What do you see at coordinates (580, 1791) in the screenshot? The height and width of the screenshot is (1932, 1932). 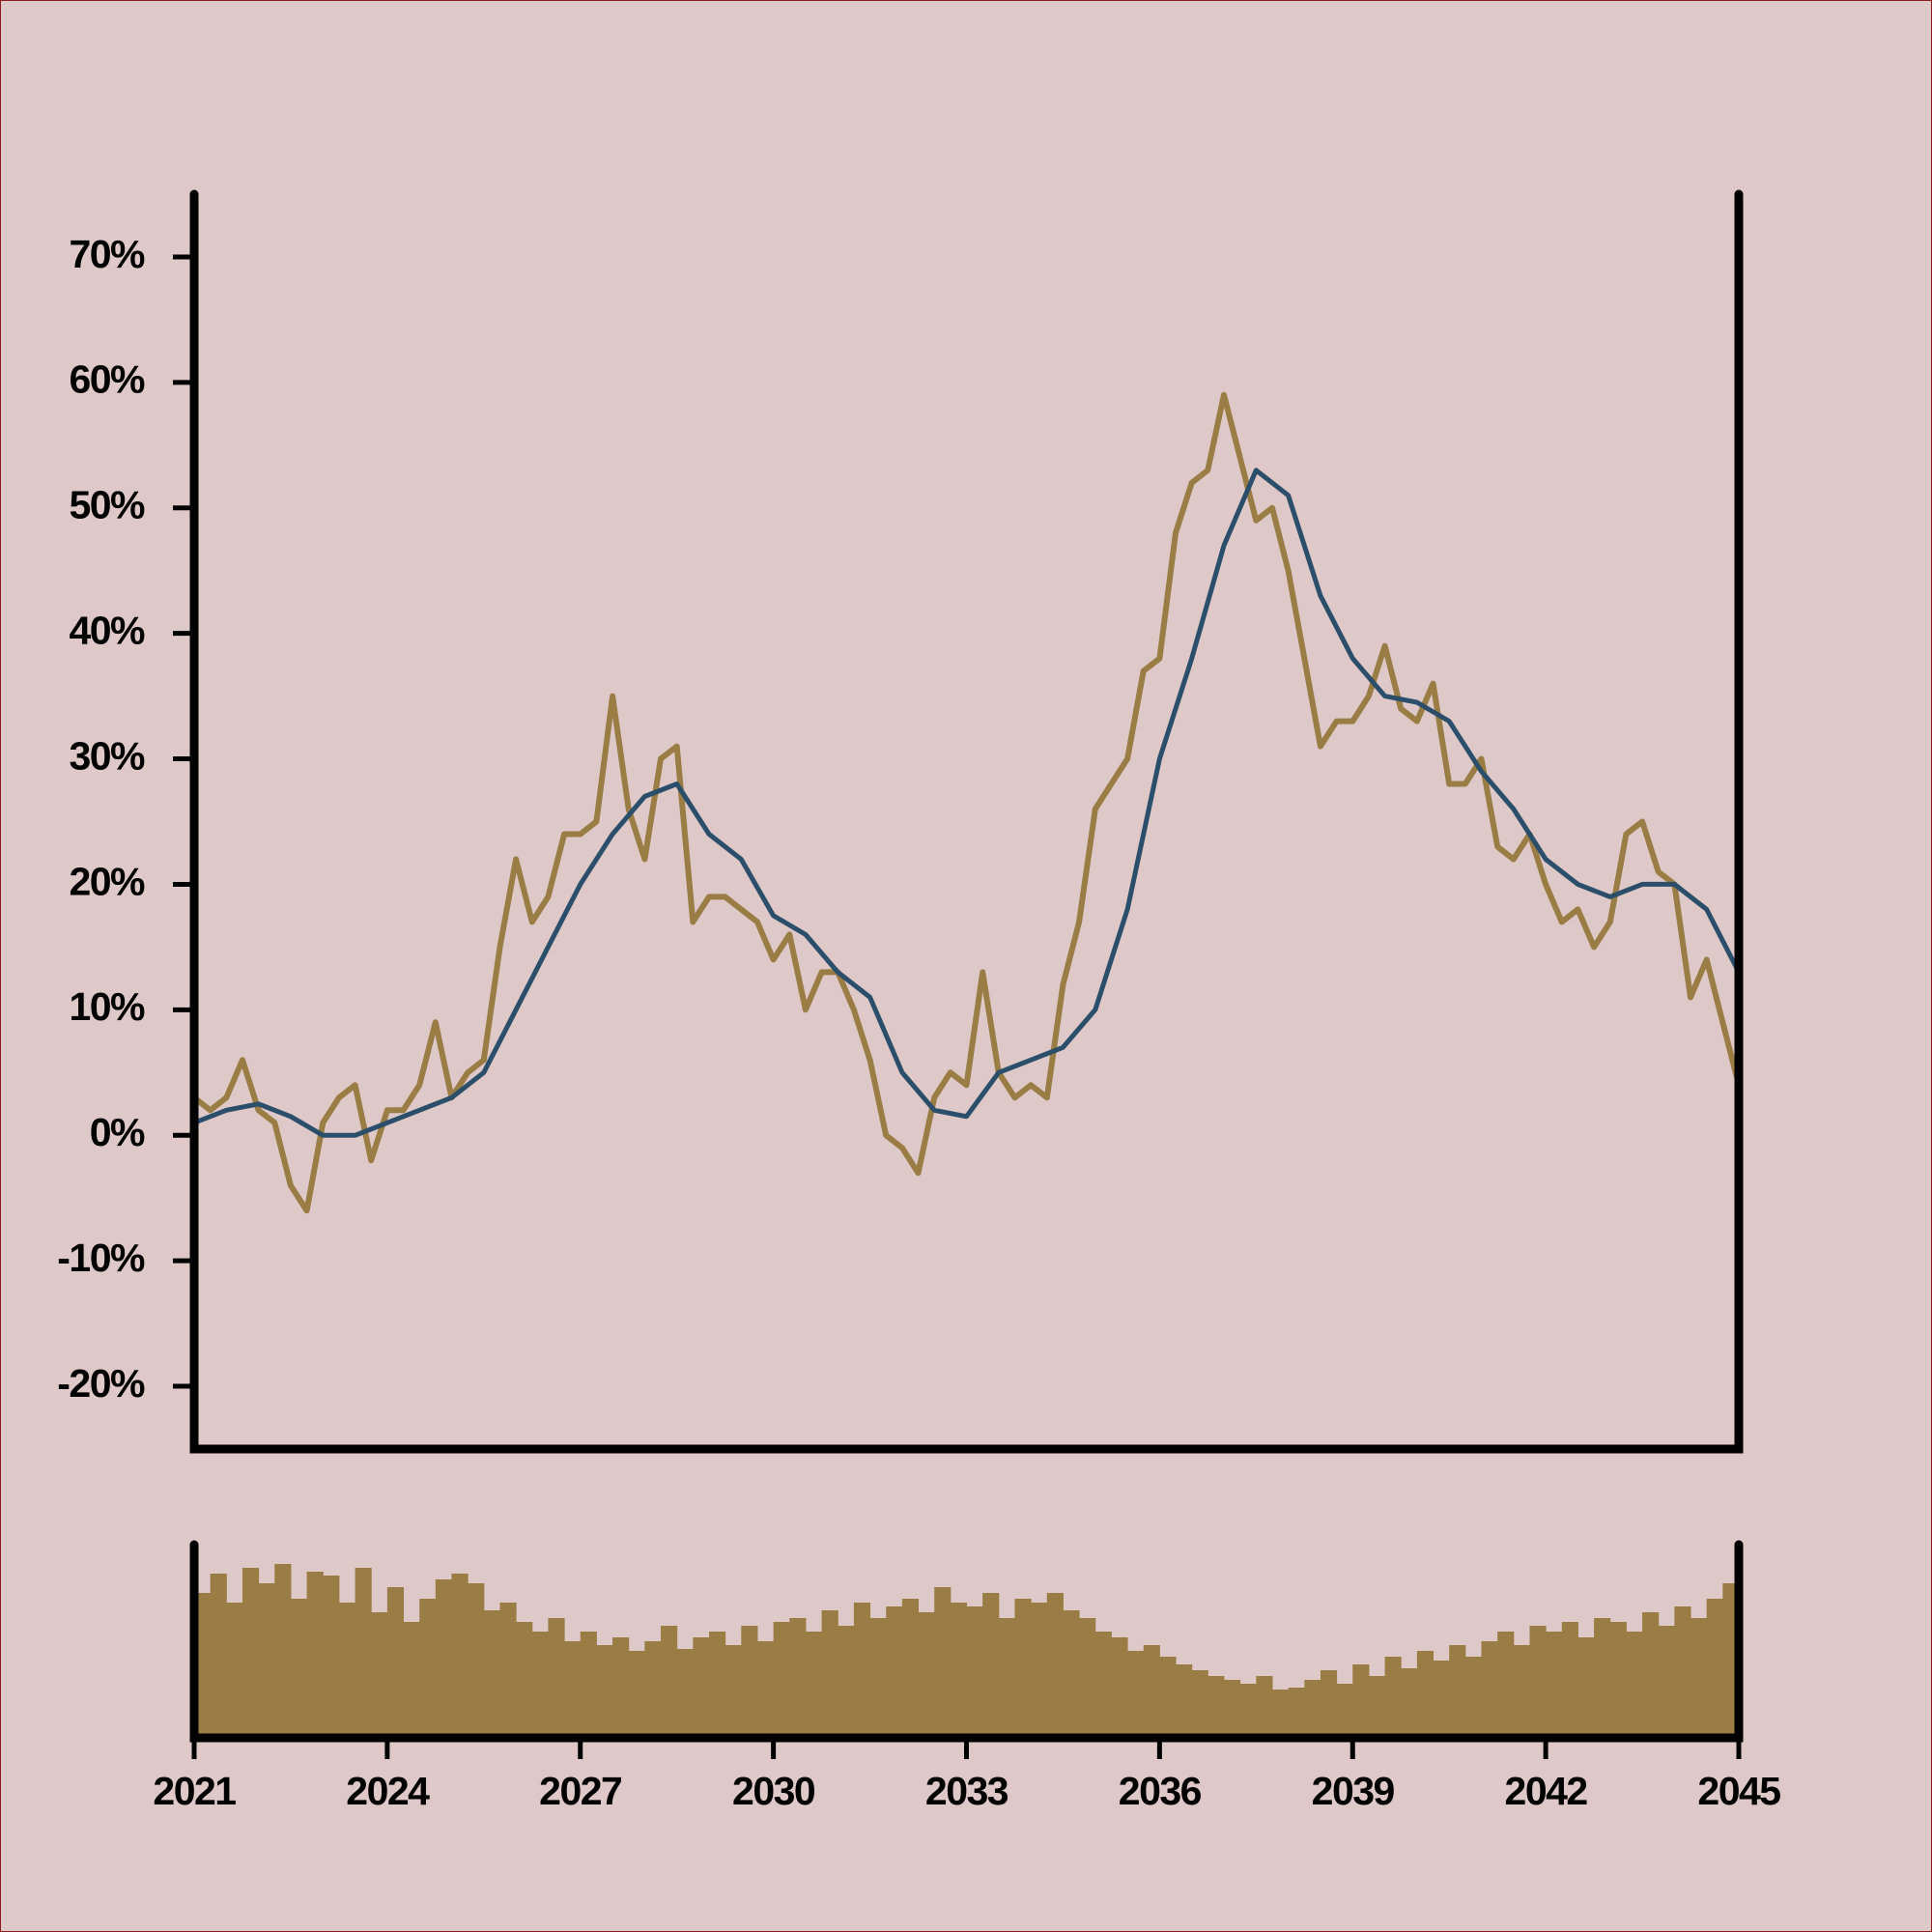 I see `x-tick-label: 2027` at bounding box center [580, 1791].